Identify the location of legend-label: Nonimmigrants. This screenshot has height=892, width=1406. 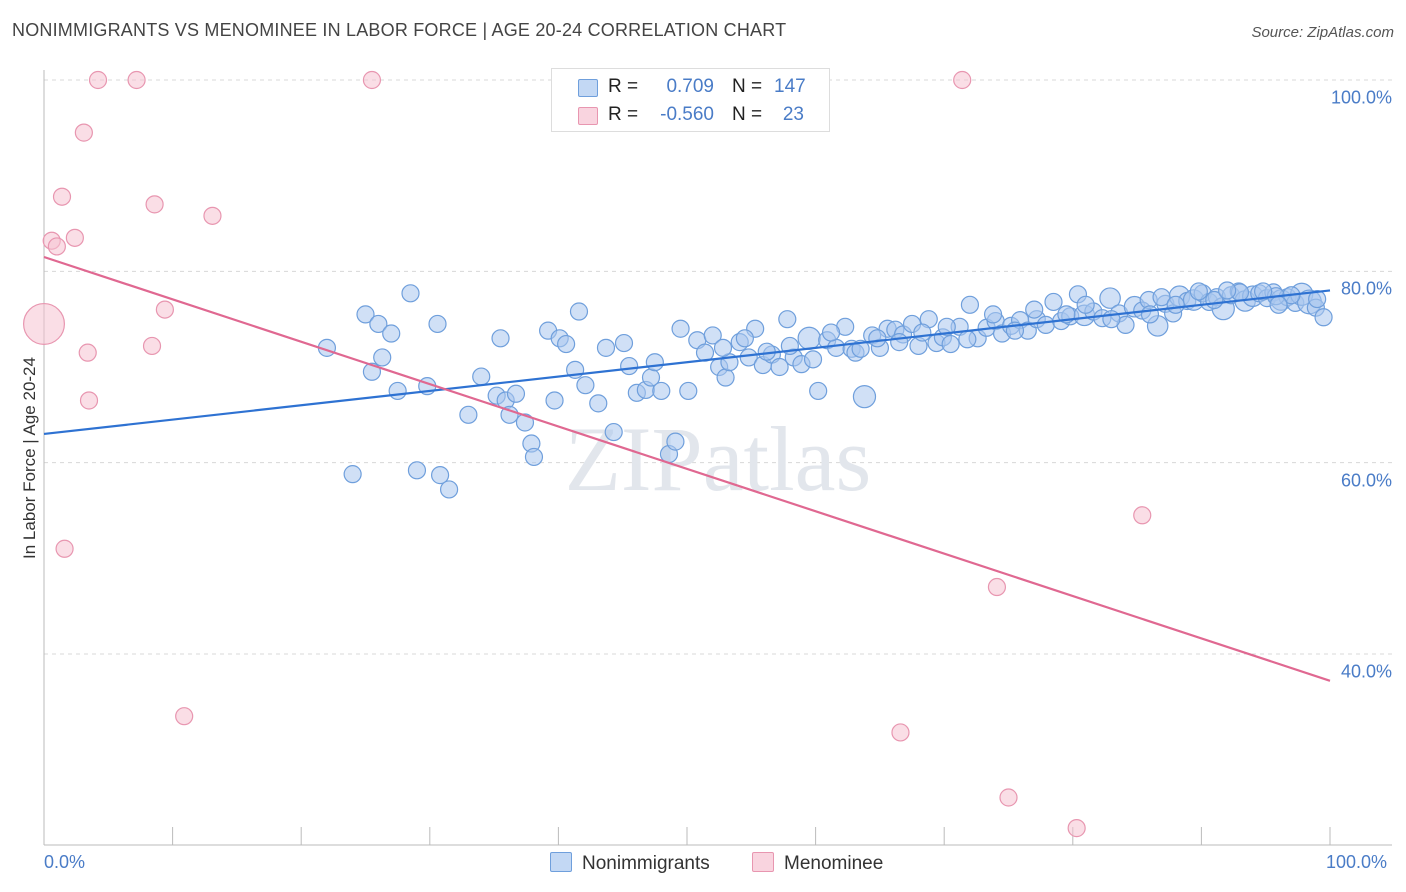
(646, 863).